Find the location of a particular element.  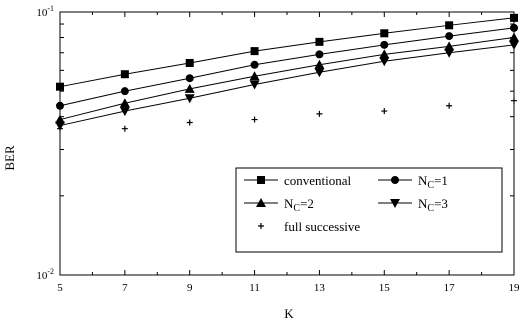

x-axis-label: K is located at coordinates (289, 313).